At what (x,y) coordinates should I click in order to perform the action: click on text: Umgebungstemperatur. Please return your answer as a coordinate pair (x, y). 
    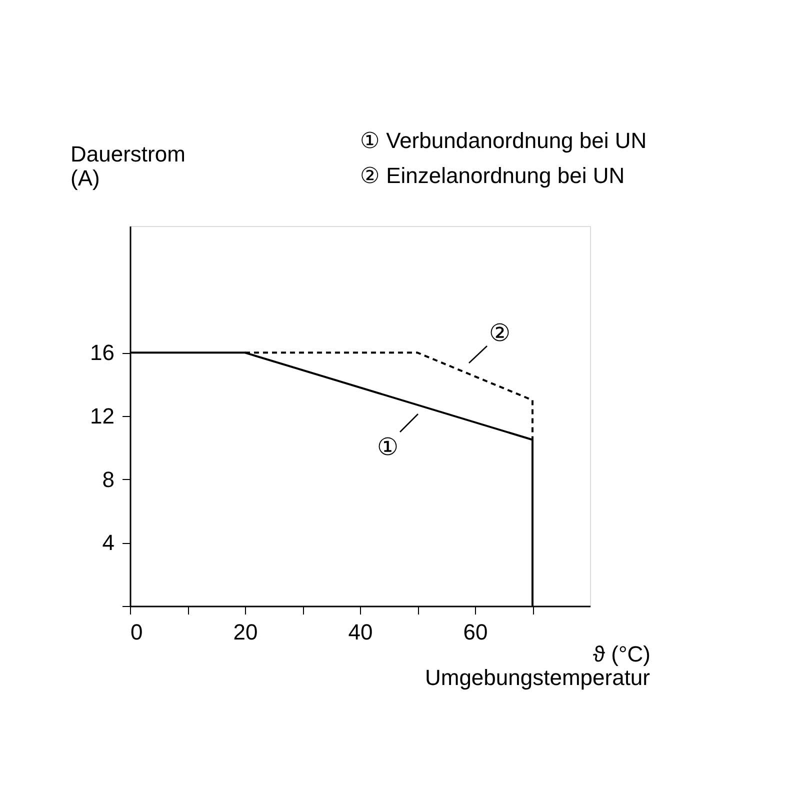
    Looking at the image, I should click on (537, 677).